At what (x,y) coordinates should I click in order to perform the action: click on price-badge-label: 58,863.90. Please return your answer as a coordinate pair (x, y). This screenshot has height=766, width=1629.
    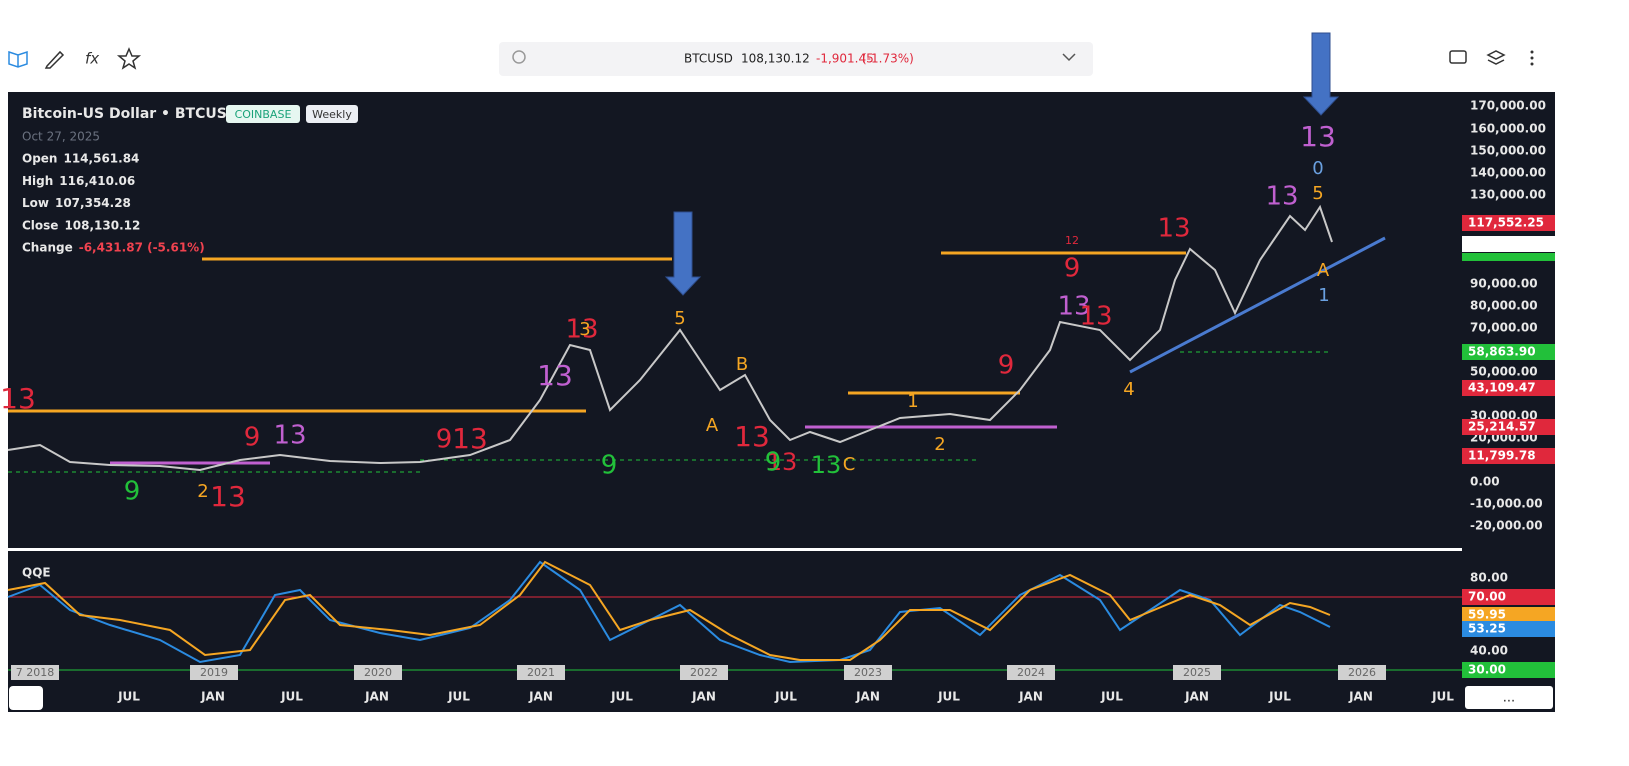
    Looking at the image, I should click on (1502, 352).